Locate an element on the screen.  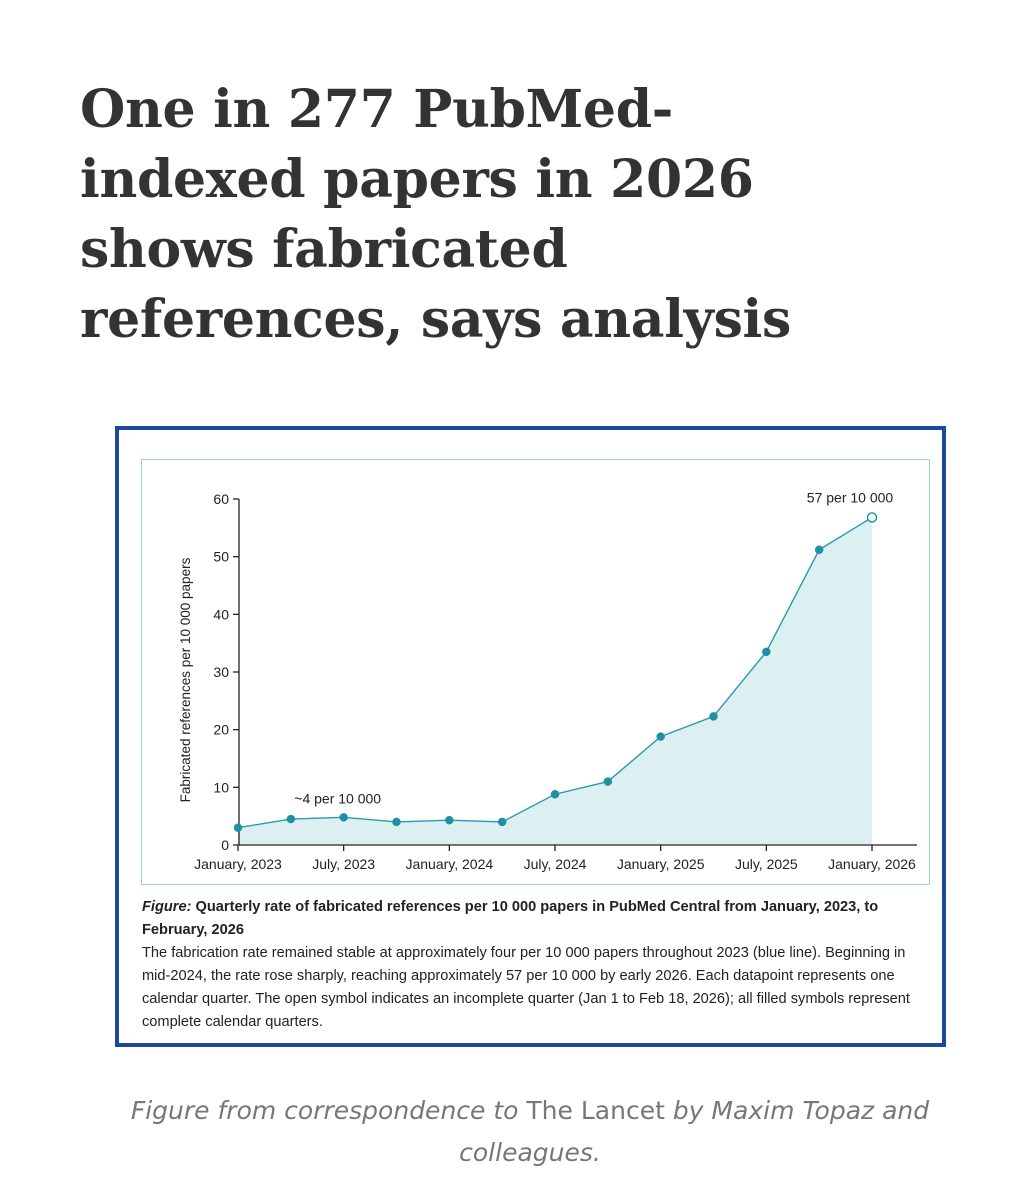
headline-line: shows fabricated is located at coordinates (324, 249).